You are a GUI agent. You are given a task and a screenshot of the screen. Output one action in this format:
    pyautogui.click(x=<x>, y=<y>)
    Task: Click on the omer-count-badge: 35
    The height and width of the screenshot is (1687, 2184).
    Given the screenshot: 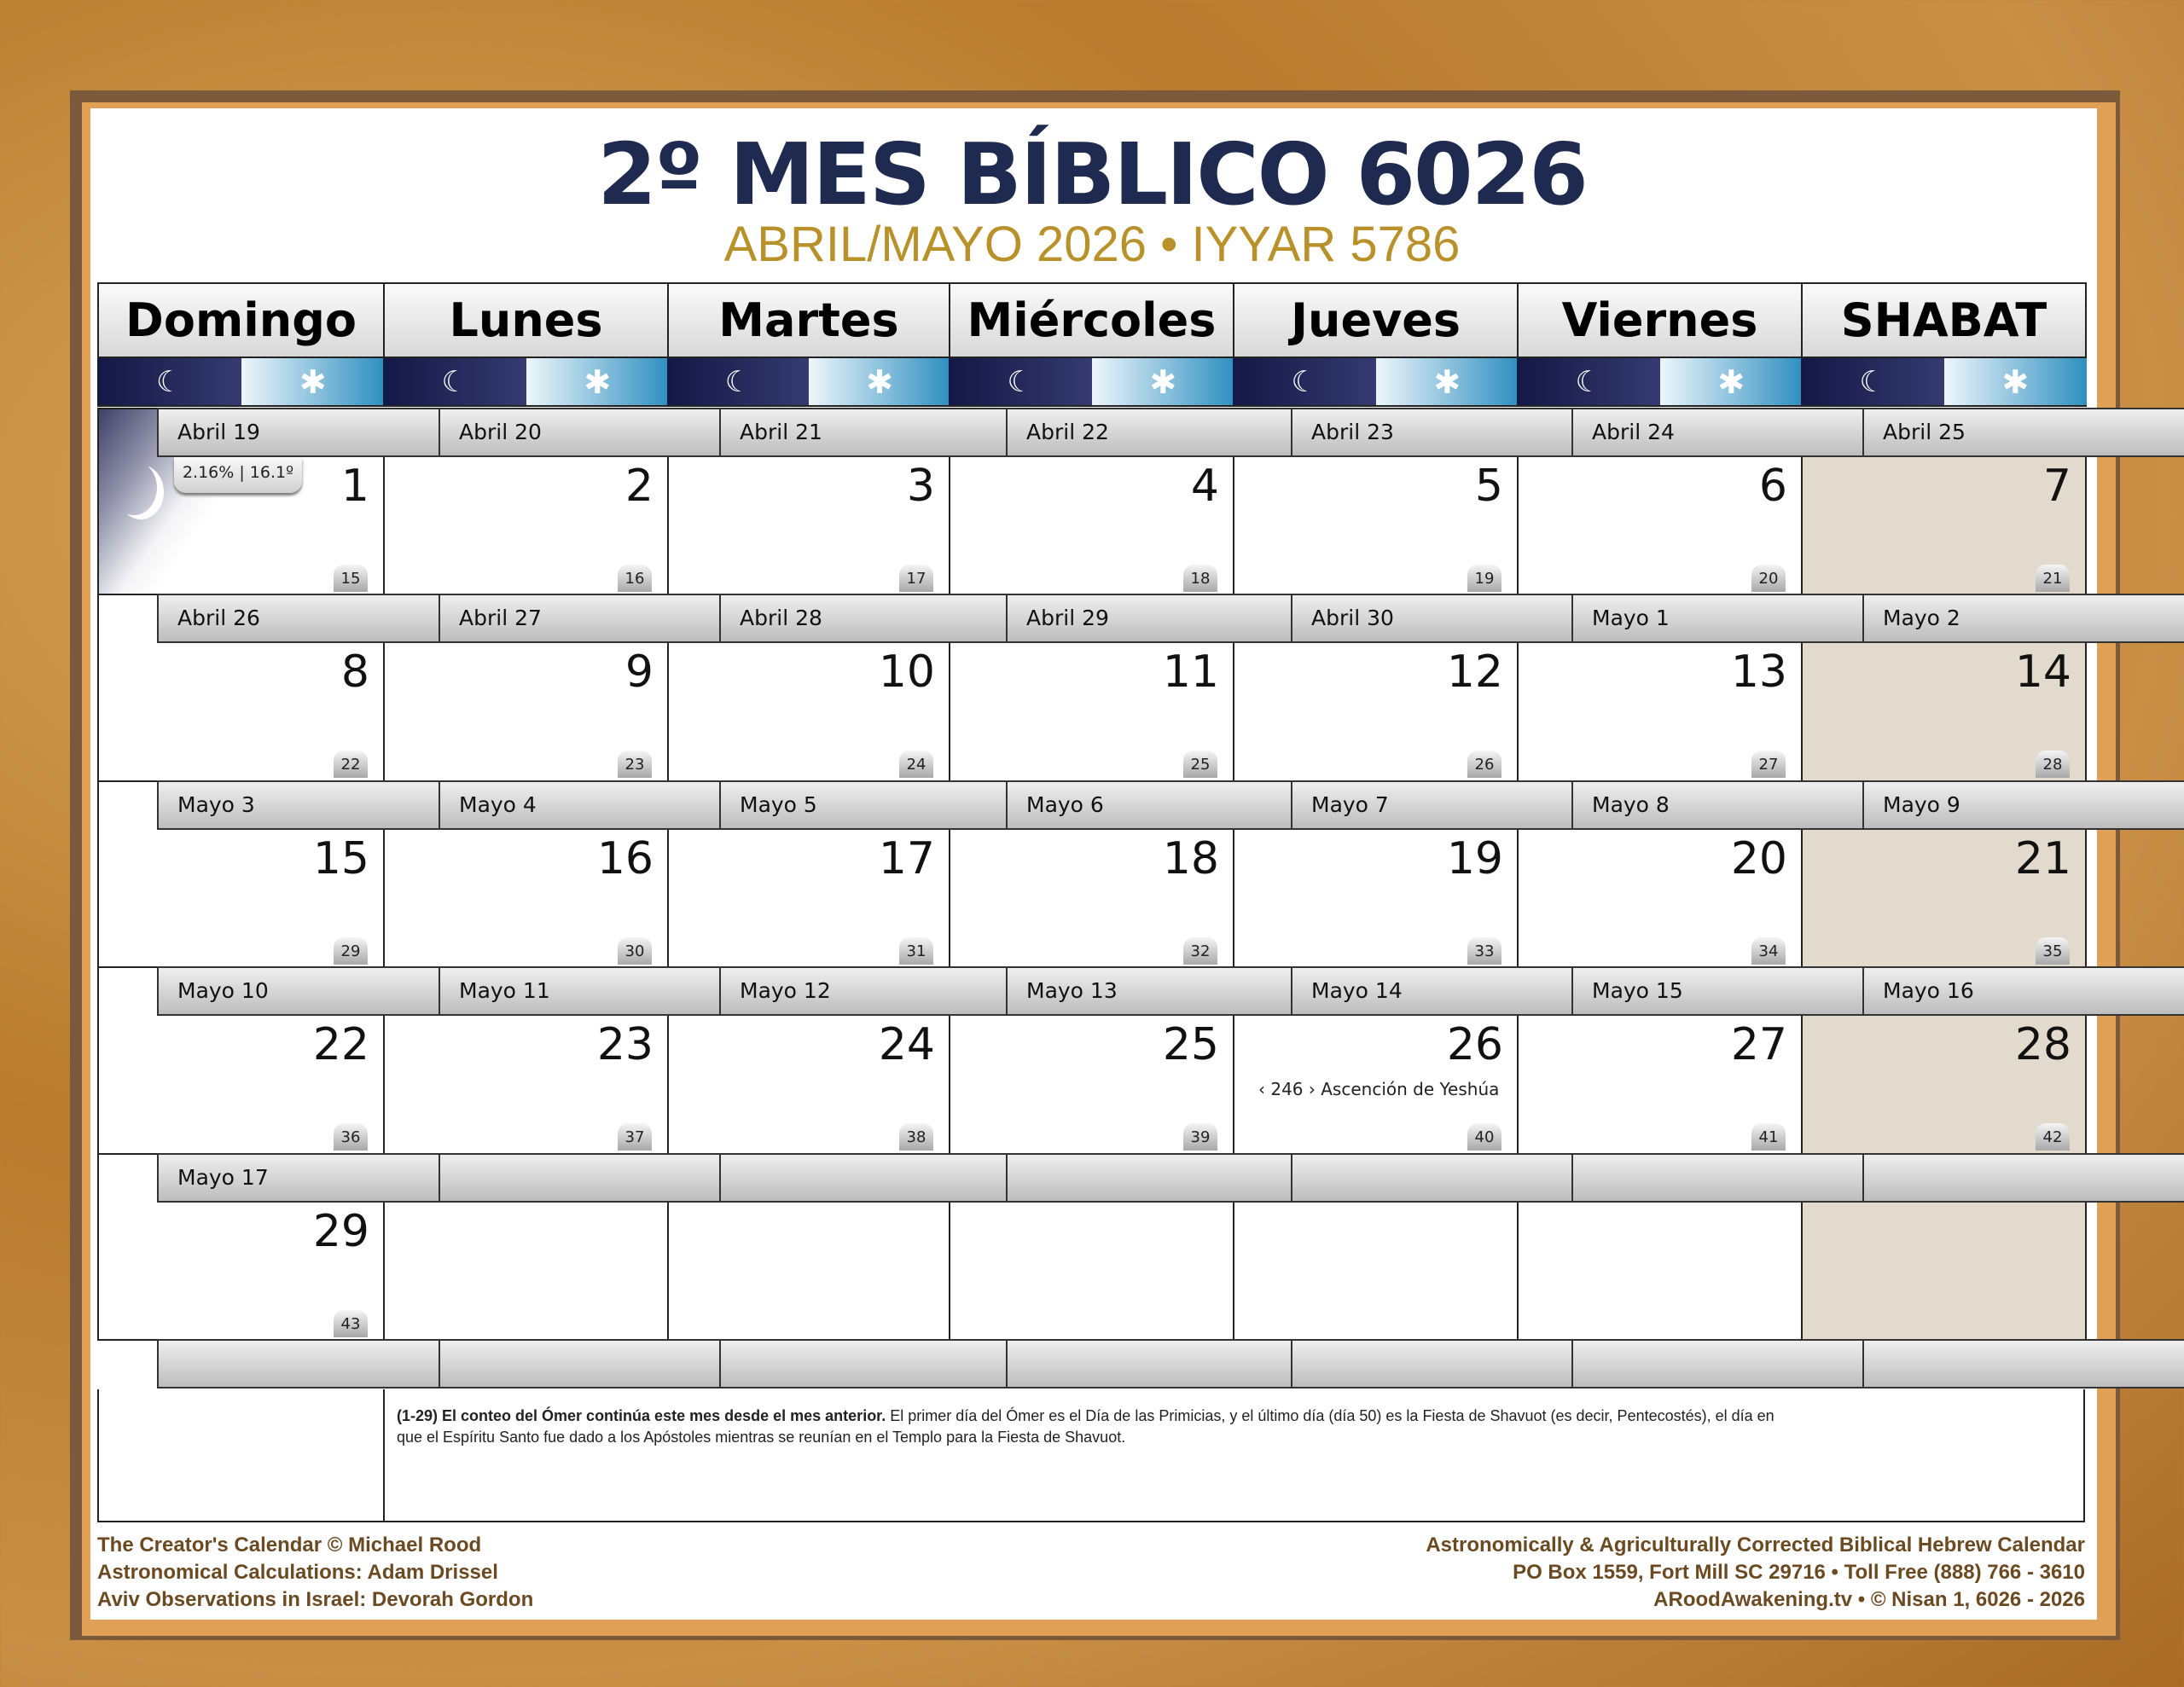 What is the action you would take?
    pyautogui.click(x=2053, y=950)
    